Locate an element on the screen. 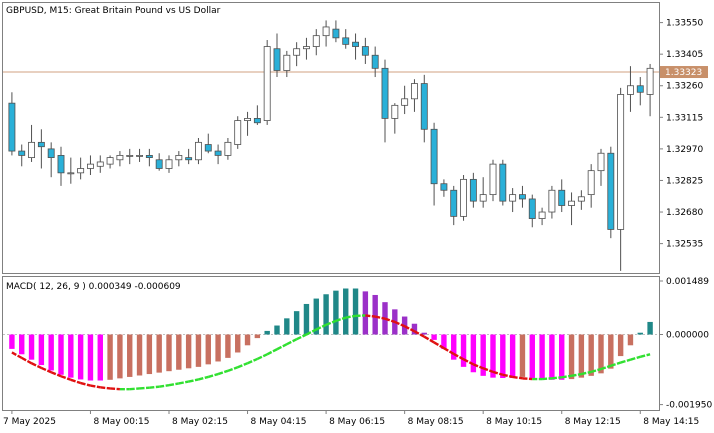 The image size is (714, 433). time-tick-label: 8 May 02:15 is located at coordinates (200, 422).